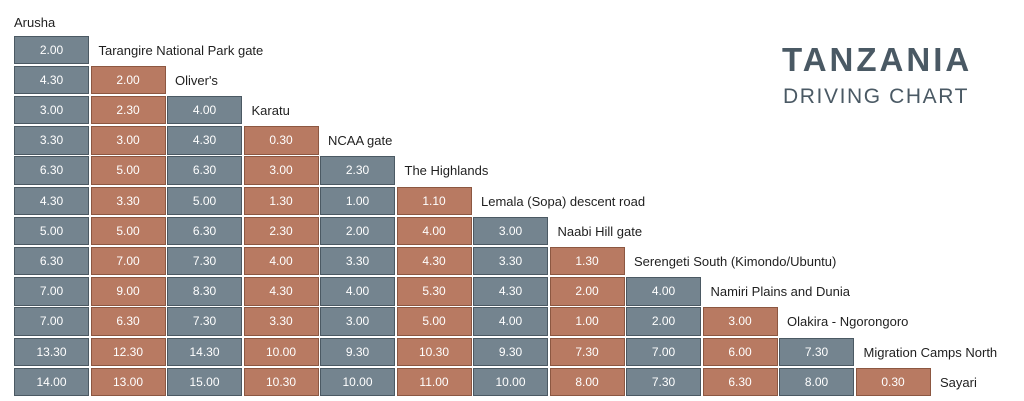  I want to click on time-cell-r8-c0: 7.00, so click(51, 291).